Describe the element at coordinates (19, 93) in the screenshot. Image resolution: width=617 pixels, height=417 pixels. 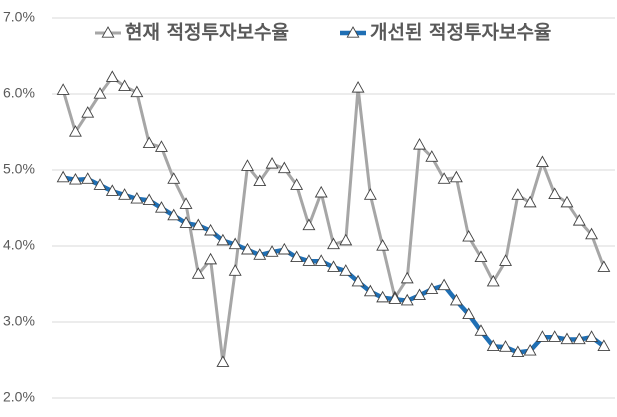
I see `y-tick-label: 6.0%` at that location.